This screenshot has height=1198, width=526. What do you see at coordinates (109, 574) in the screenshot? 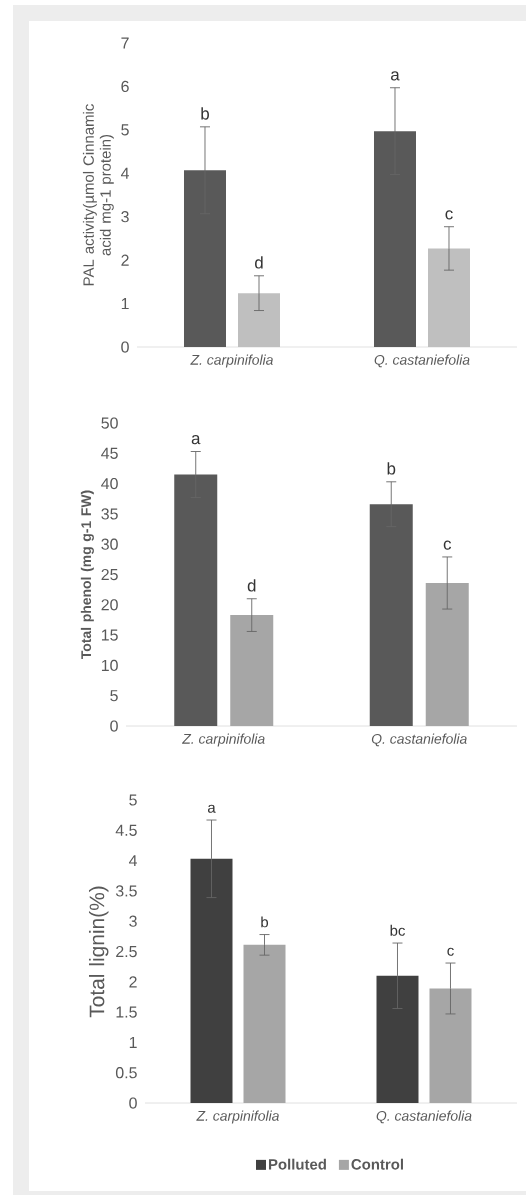
I see `y-tick-label: 25` at bounding box center [109, 574].